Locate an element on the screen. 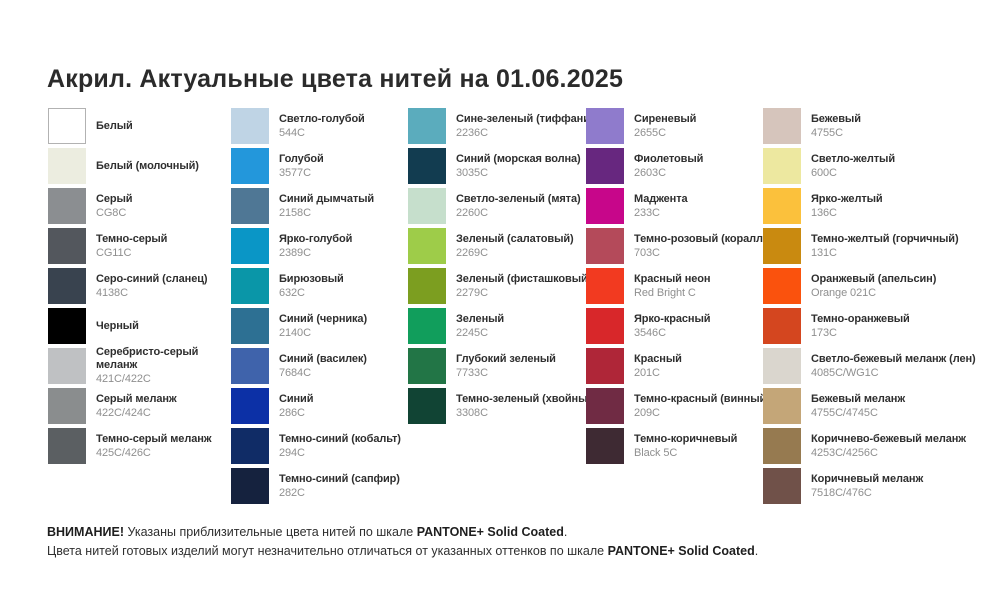  color-labels: Темно-коричневый Black 5C is located at coordinates (685, 446).